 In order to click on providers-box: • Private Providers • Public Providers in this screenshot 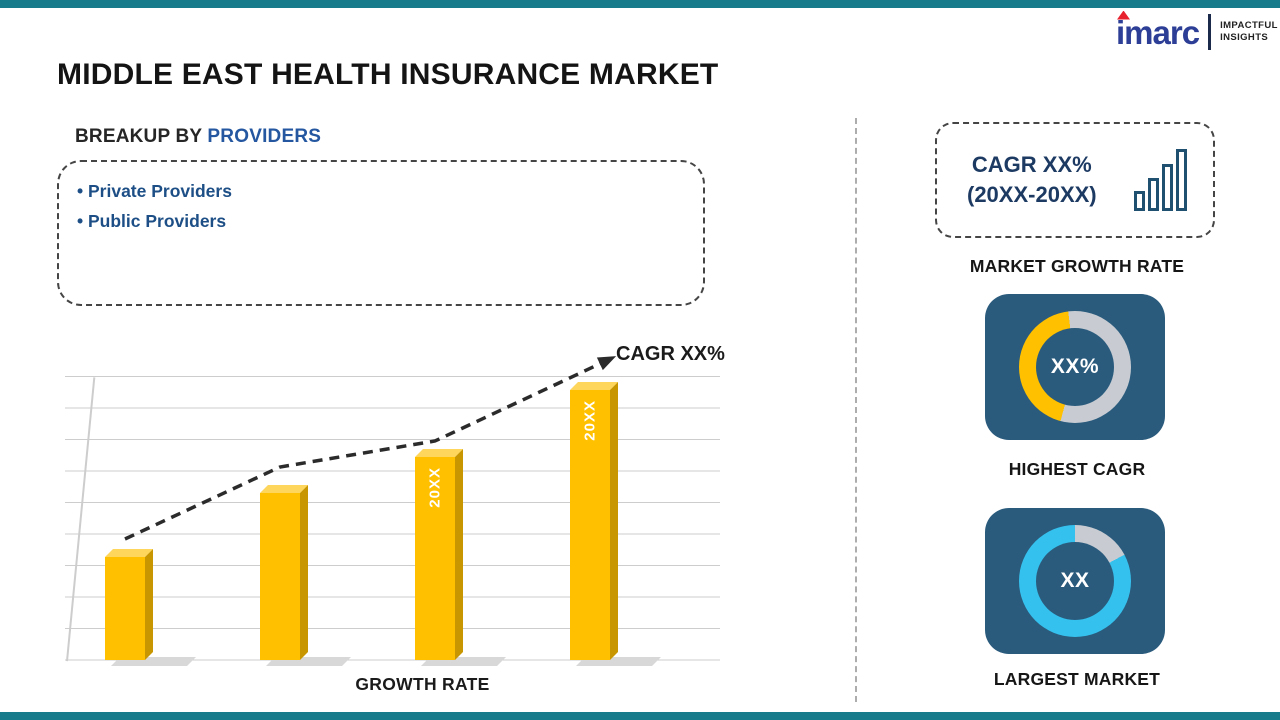, I will do `click(381, 233)`.